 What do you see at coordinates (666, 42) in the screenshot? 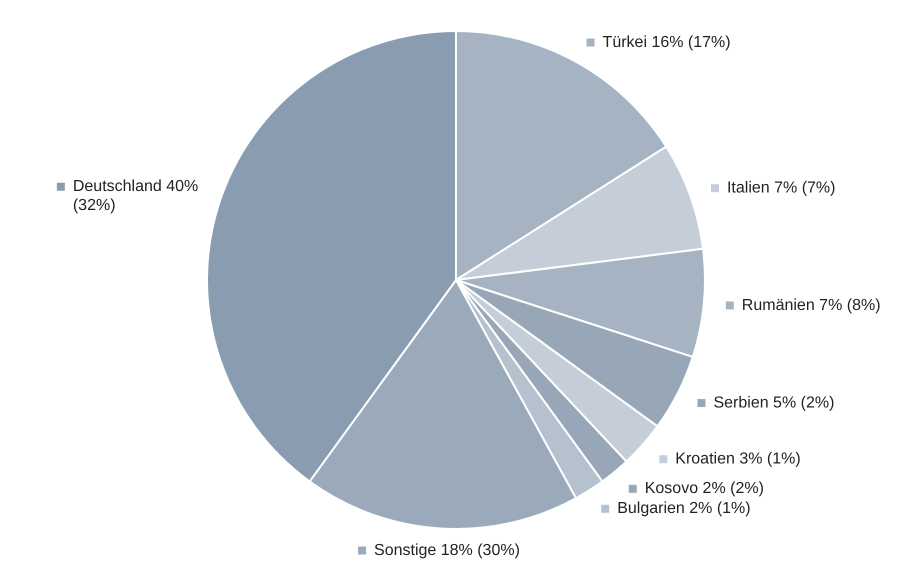
I see `legend-label: Türkei 16% (17%)` at bounding box center [666, 42].